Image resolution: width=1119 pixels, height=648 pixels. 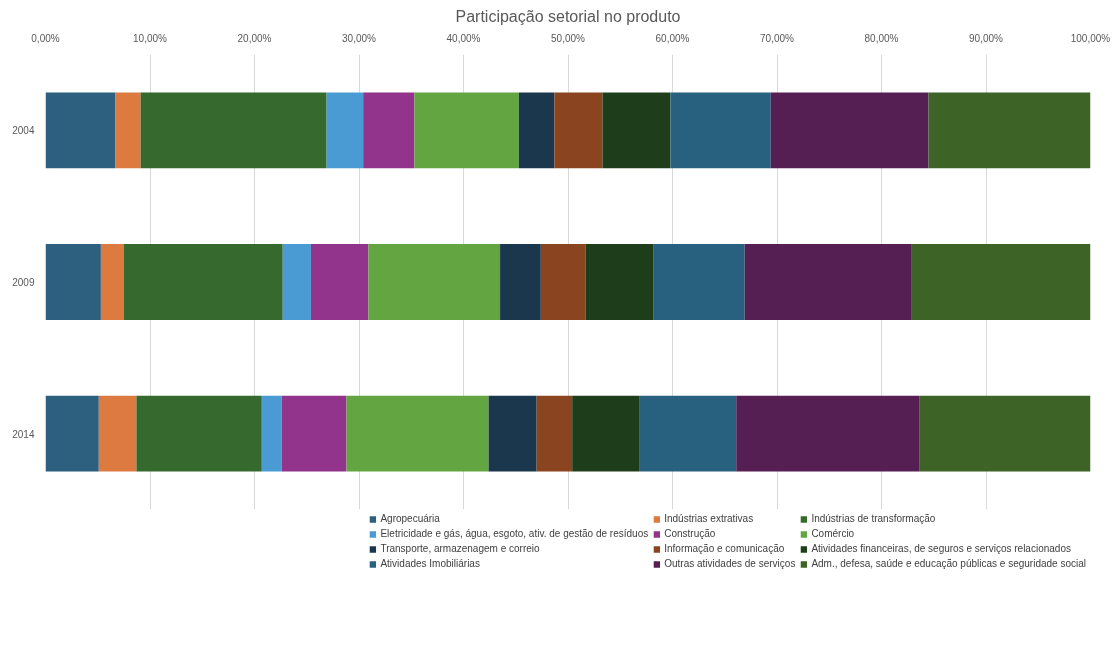 I want to click on x-tick-label: 60,00%, so click(x=672, y=38).